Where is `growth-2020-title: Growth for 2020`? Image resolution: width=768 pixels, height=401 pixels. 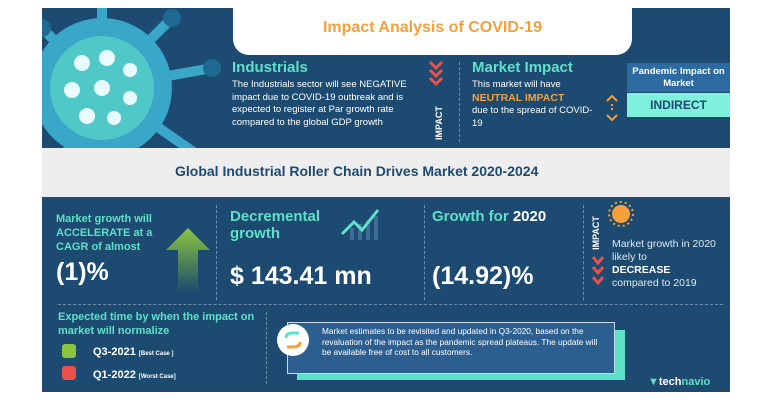
growth-2020-title: Growth for 2020 is located at coordinates (489, 216).